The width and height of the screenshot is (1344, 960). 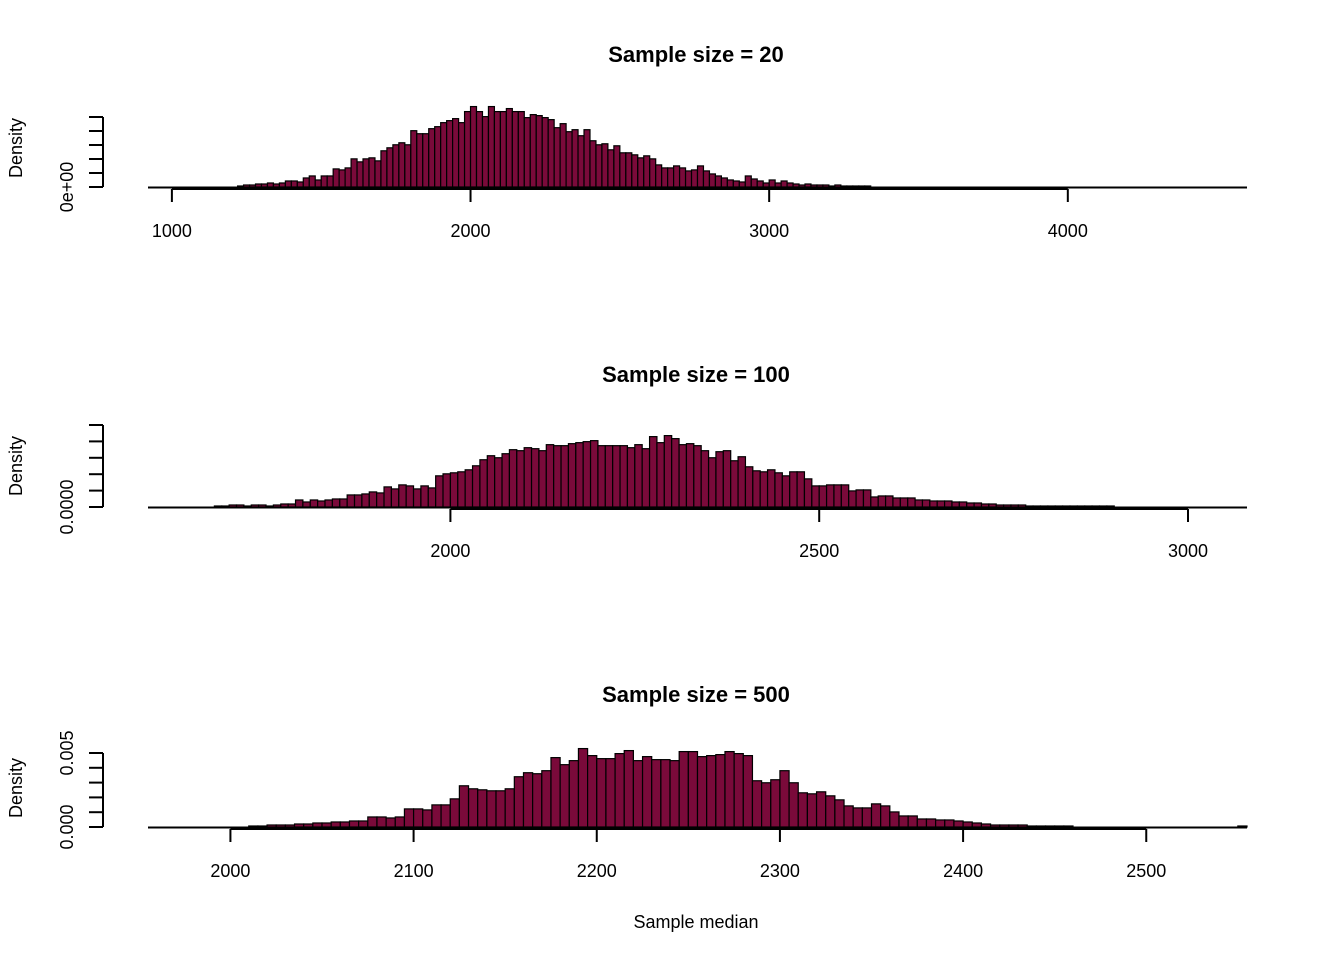 What do you see at coordinates (67, 506) in the screenshot?
I see `y-tick-label: 0.0000` at bounding box center [67, 506].